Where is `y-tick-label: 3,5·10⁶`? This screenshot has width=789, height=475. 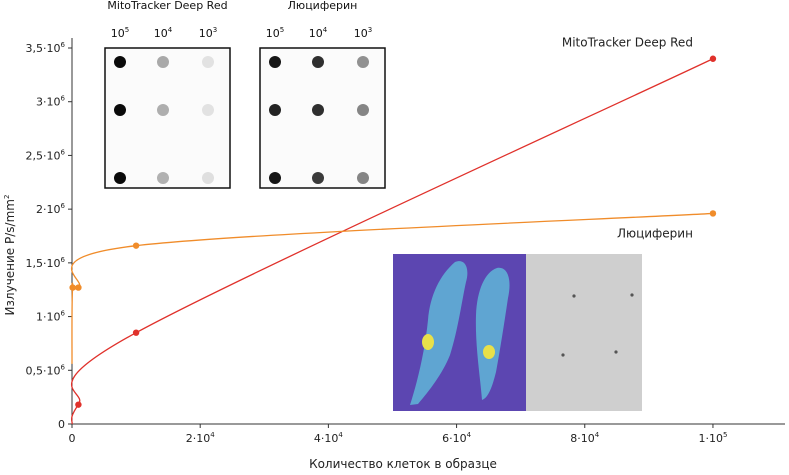 y-tick-label: 3,5·10⁶ is located at coordinates (46, 48).